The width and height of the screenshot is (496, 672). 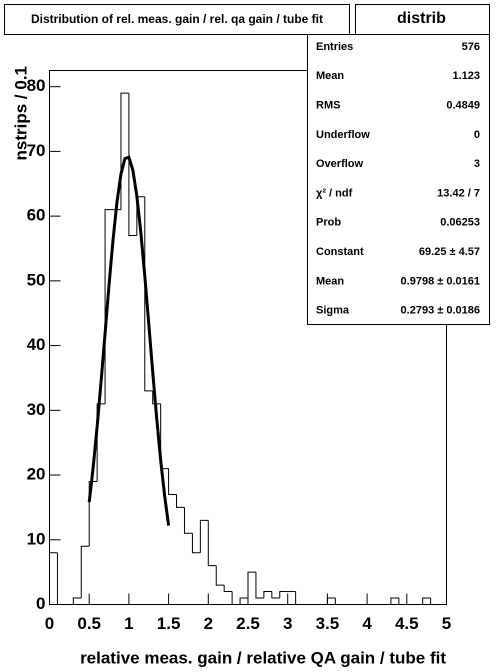 What do you see at coordinates (287, 623) in the screenshot?
I see `x-tick-label: 3` at bounding box center [287, 623].